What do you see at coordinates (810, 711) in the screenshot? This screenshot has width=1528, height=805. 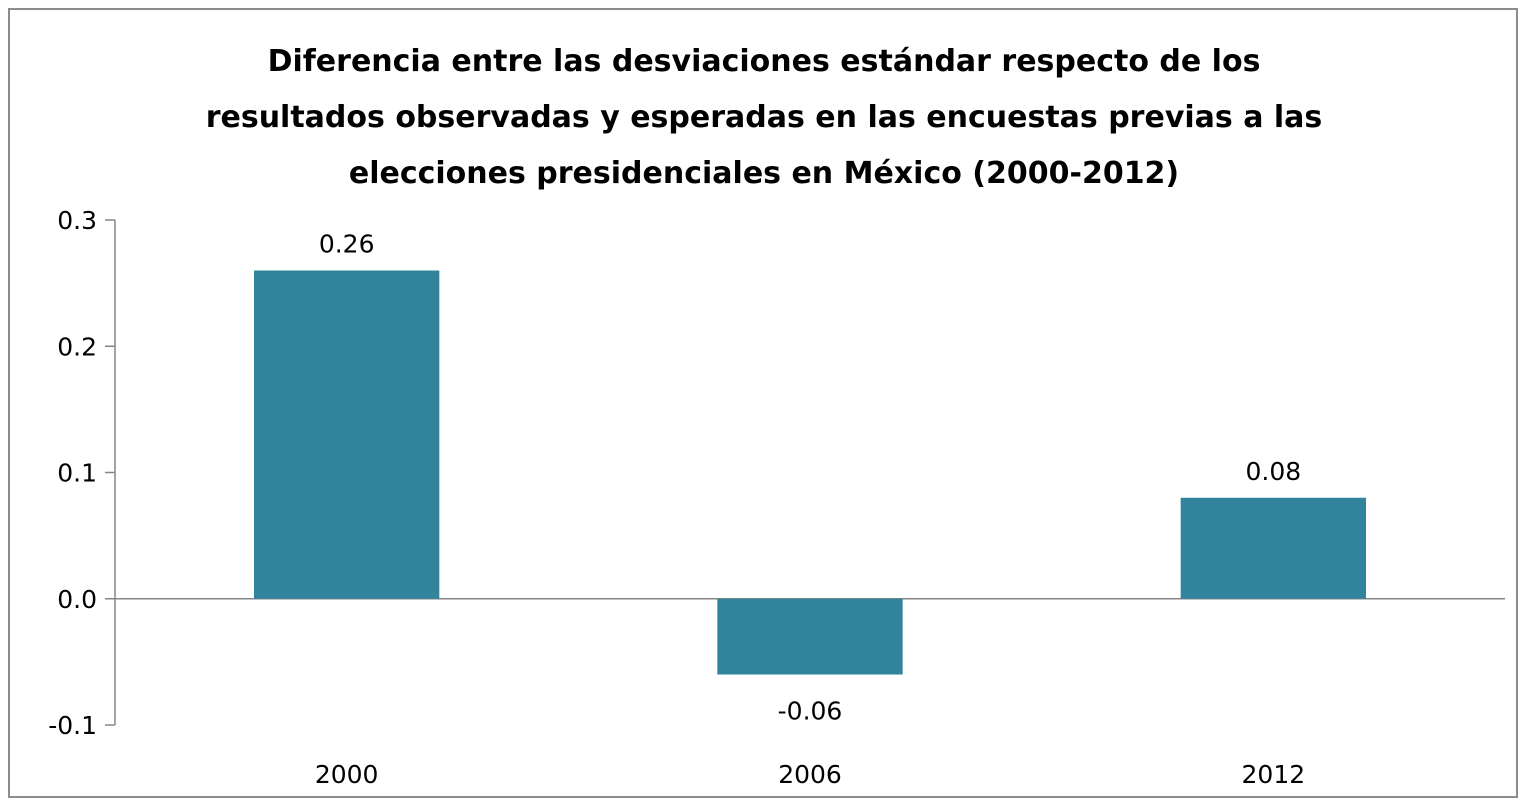 I see `data-label-2006: -0.06` at bounding box center [810, 711].